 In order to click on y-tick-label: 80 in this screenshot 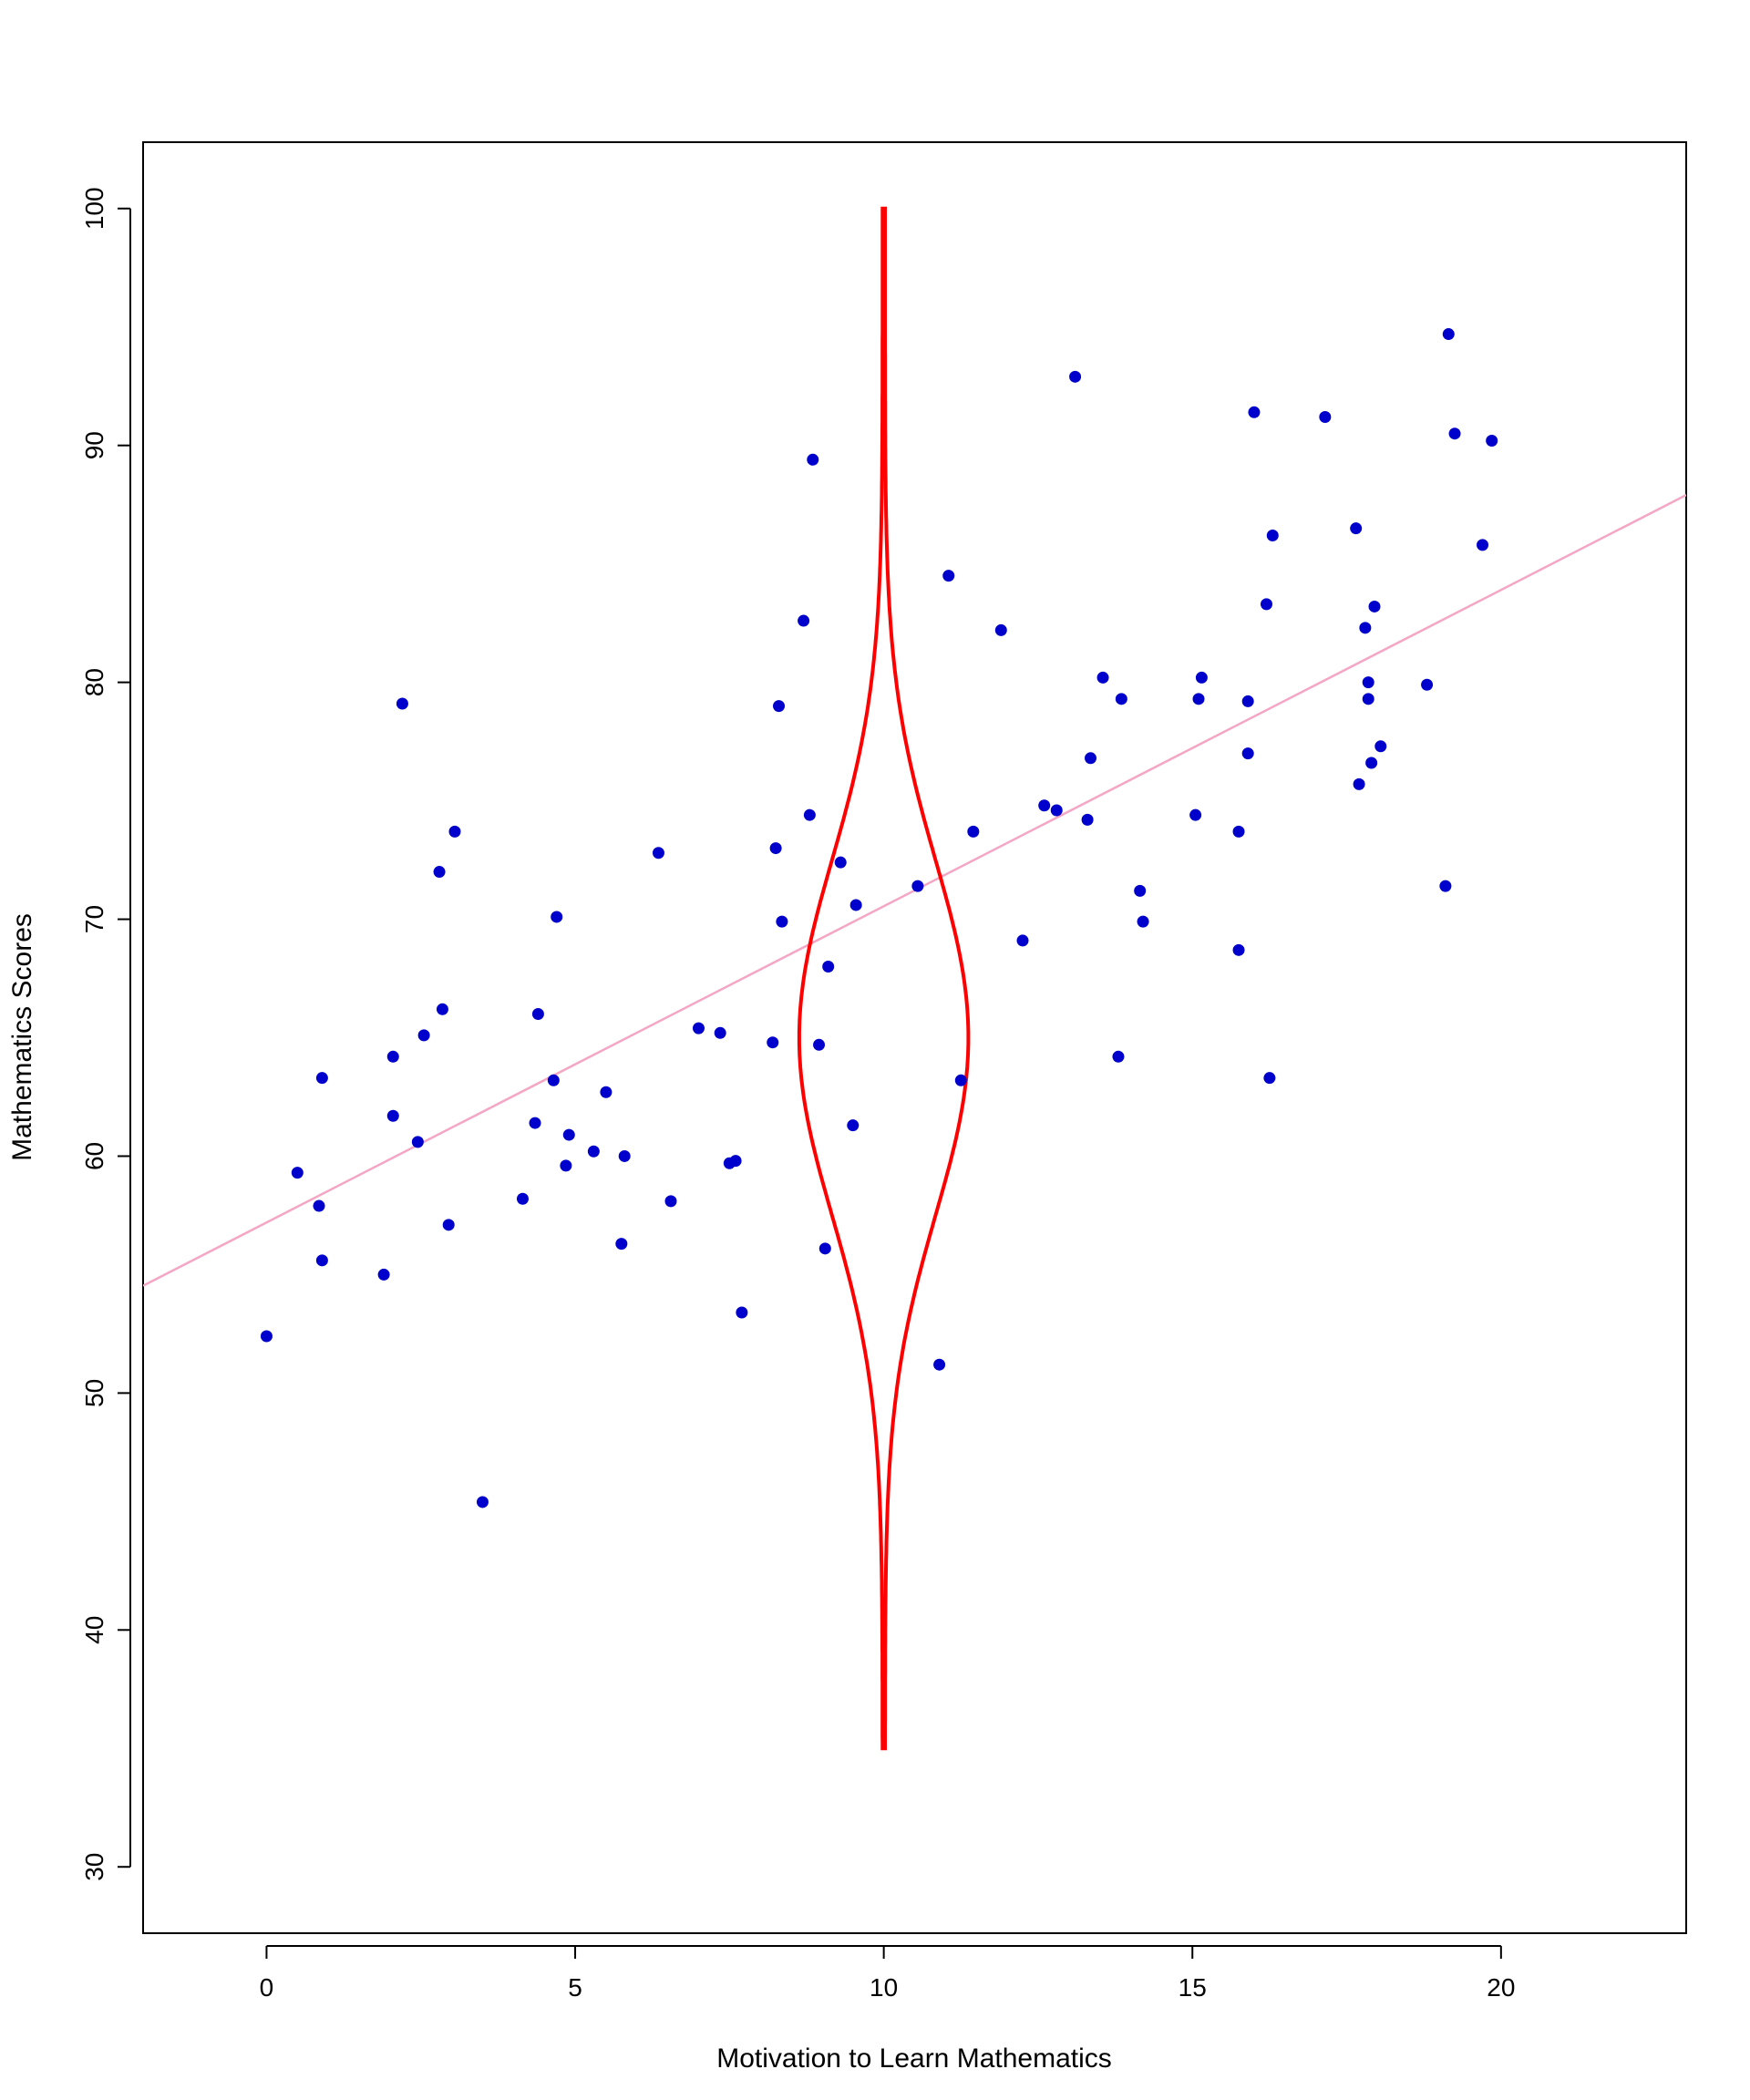, I will do `click(94, 682)`.